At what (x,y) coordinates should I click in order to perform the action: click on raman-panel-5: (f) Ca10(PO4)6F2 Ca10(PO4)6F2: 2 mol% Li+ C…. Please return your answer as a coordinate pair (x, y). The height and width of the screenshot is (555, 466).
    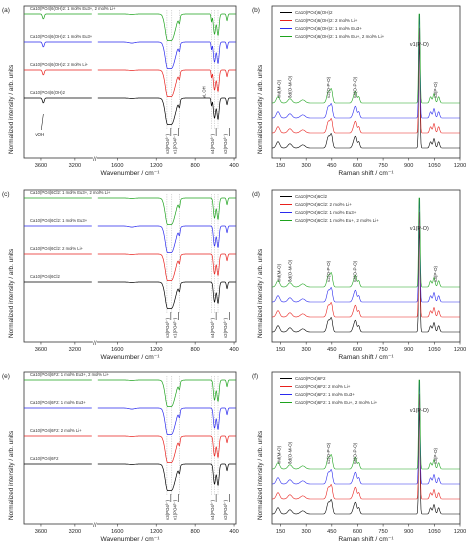
    Looking at the image, I should click on (359, 457).